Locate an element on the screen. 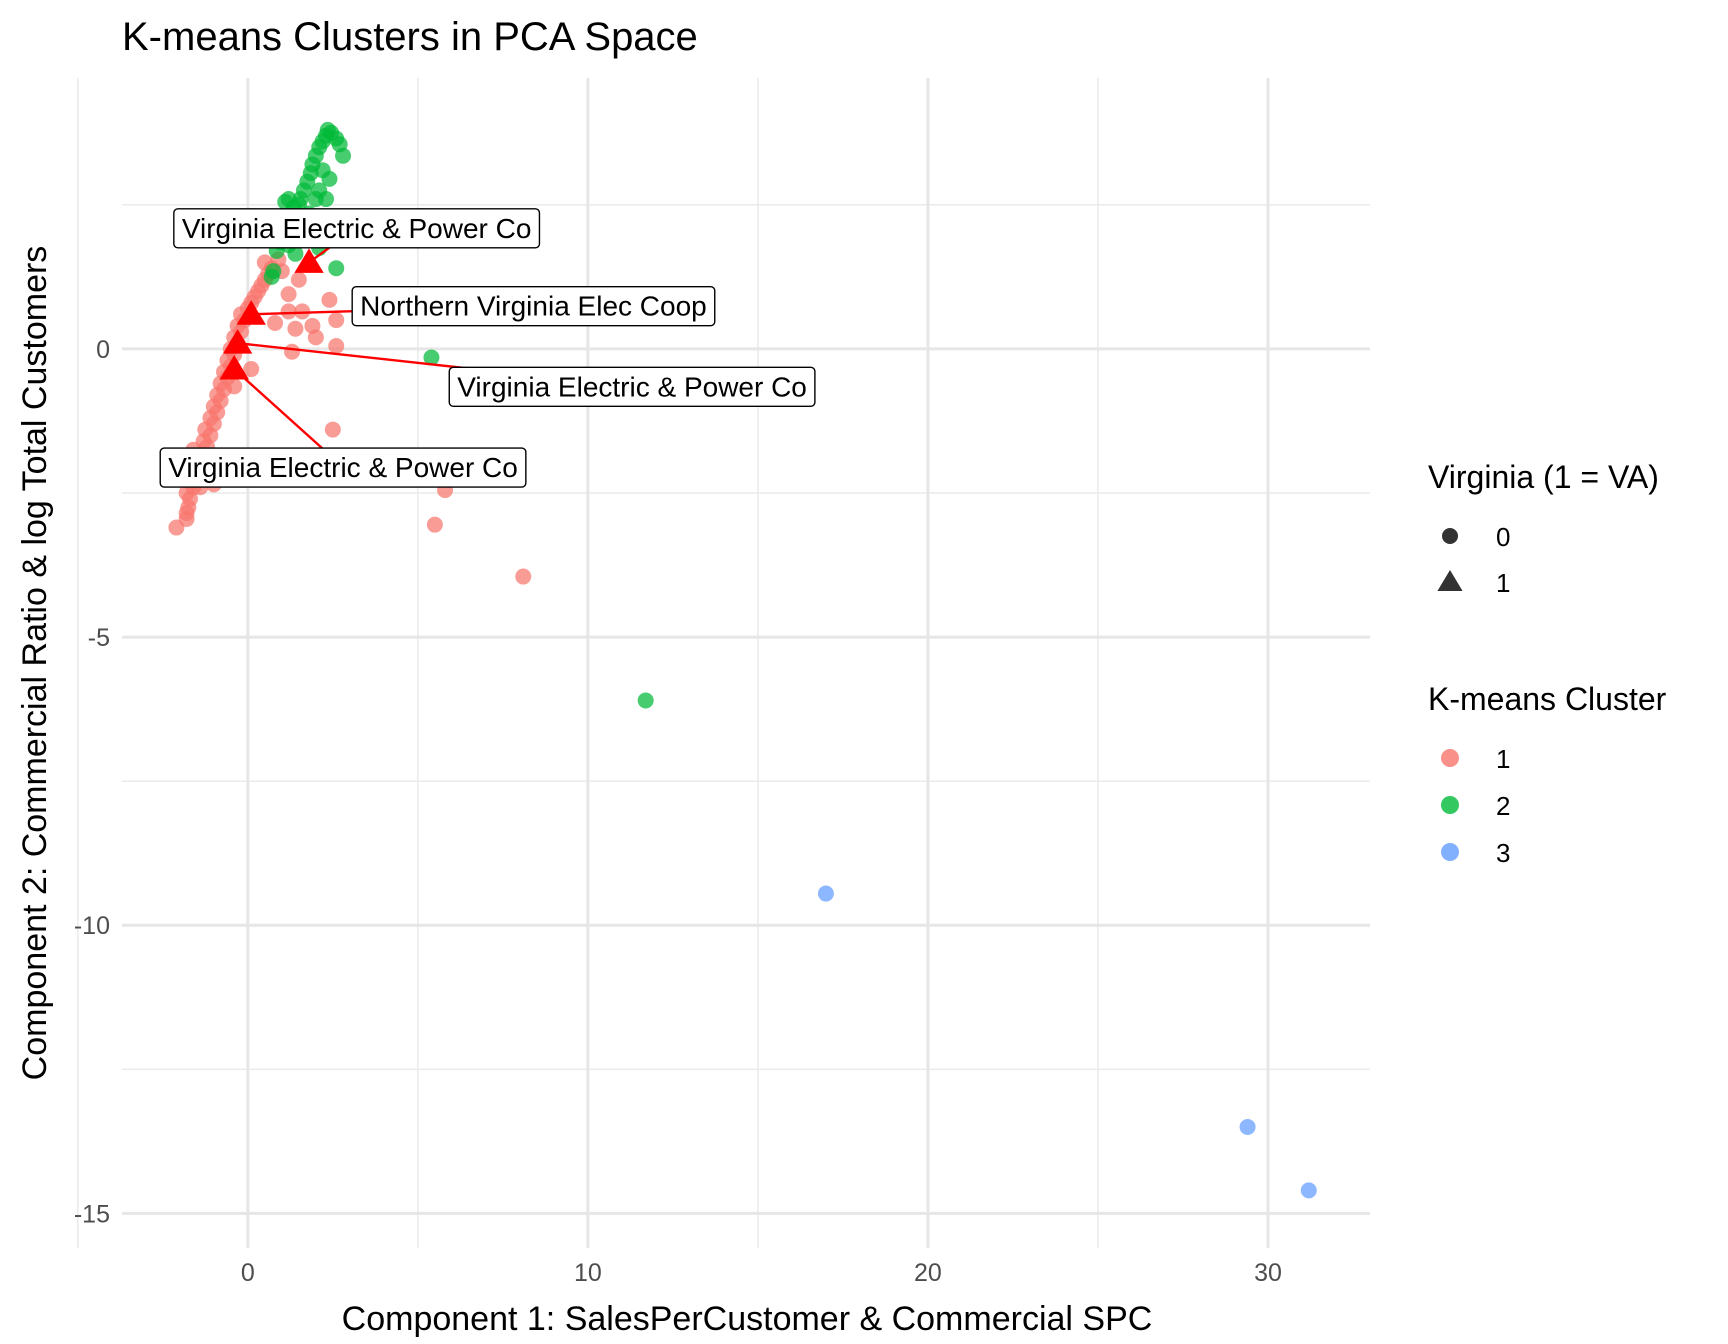 This screenshot has width=1728, height=1344. callout-text: Northern Virginia Elec Coop is located at coordinates (533, 306).